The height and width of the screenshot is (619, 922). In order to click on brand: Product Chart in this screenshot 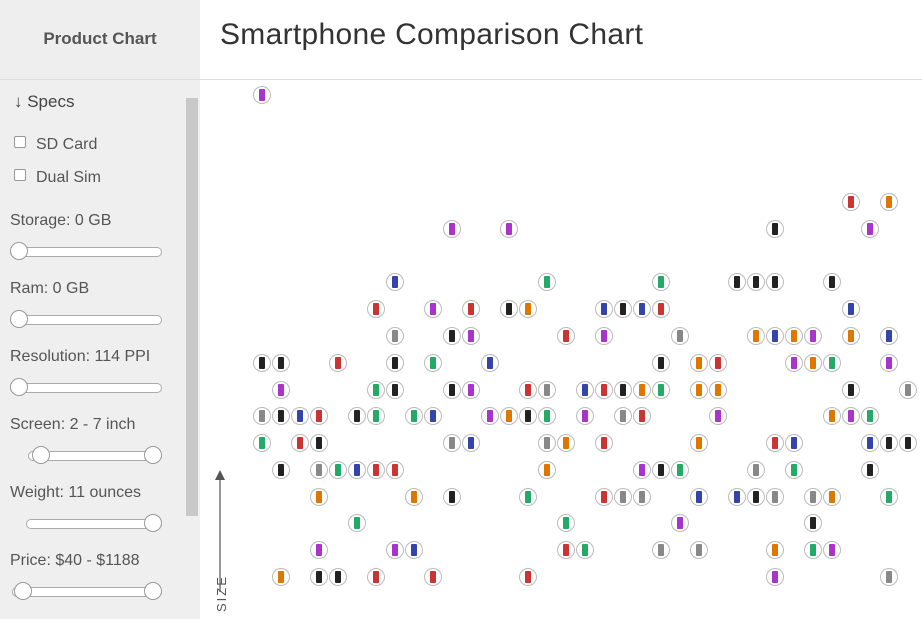, I will do `click(100, 39)`.